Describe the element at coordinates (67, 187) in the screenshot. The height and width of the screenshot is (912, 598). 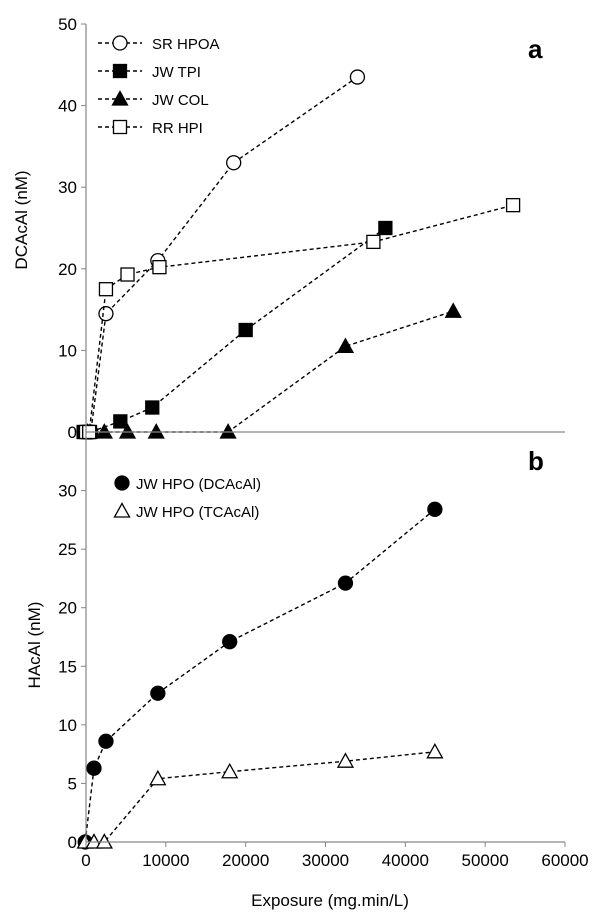
I see `panel-a-y-tick-label: 30` at that location.